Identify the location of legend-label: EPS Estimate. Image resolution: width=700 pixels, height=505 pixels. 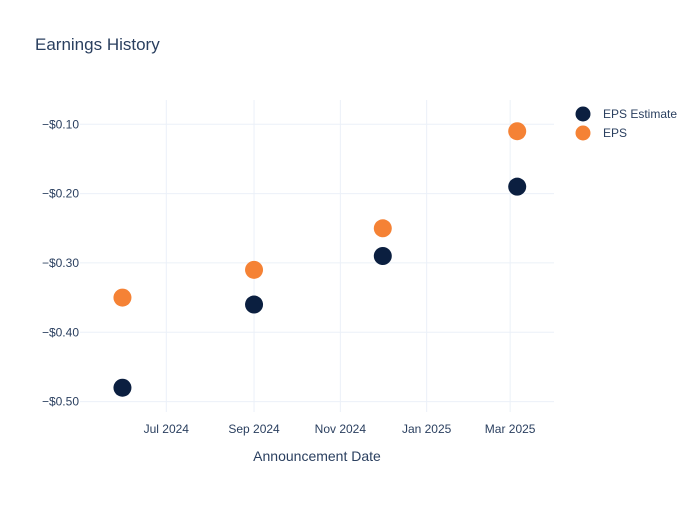
(640, 114).